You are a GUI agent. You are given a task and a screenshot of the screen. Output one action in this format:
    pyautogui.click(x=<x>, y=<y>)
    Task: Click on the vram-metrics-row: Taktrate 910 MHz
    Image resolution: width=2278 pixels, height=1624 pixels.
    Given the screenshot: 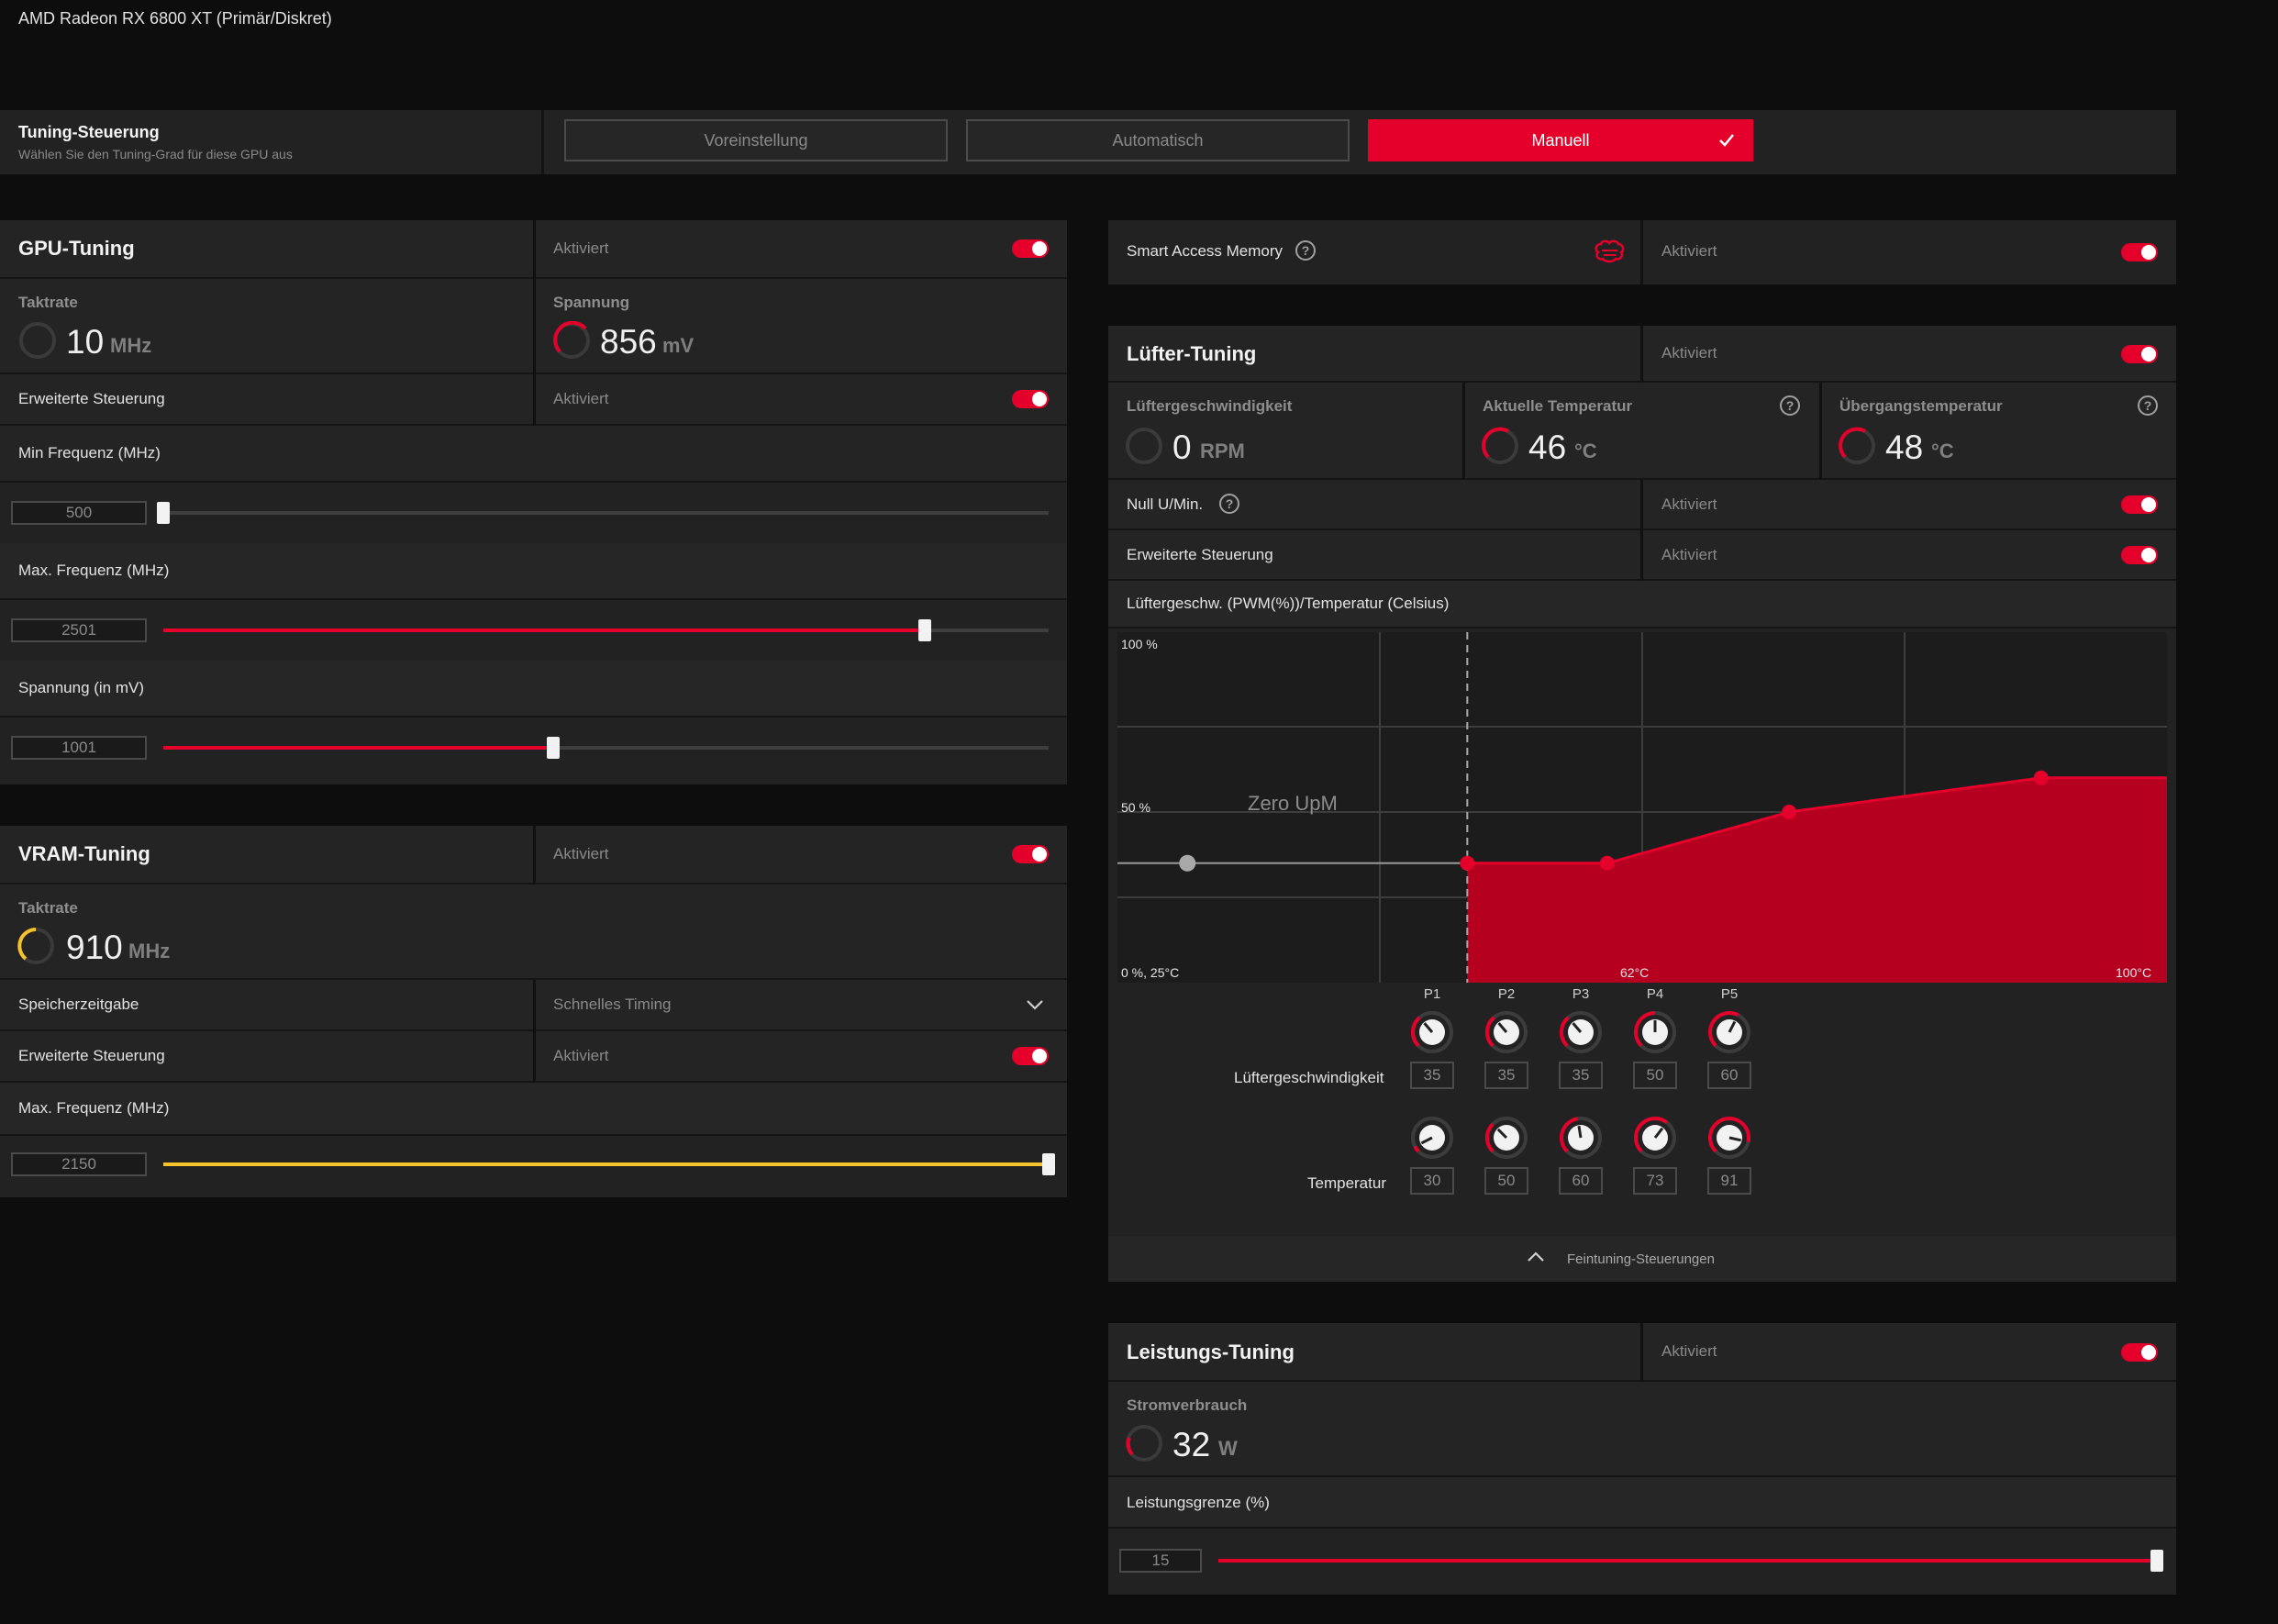 What is the action you would take?
    pyautogui.click(x=533, y=932)
    